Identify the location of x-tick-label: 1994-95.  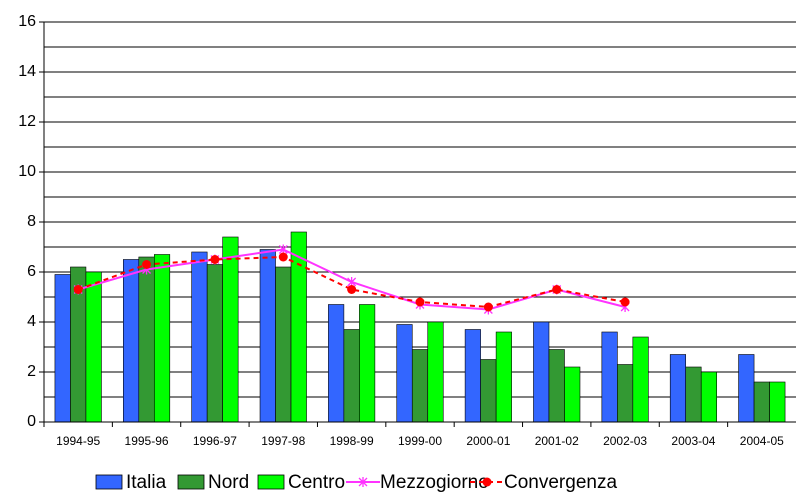
(78, 441).